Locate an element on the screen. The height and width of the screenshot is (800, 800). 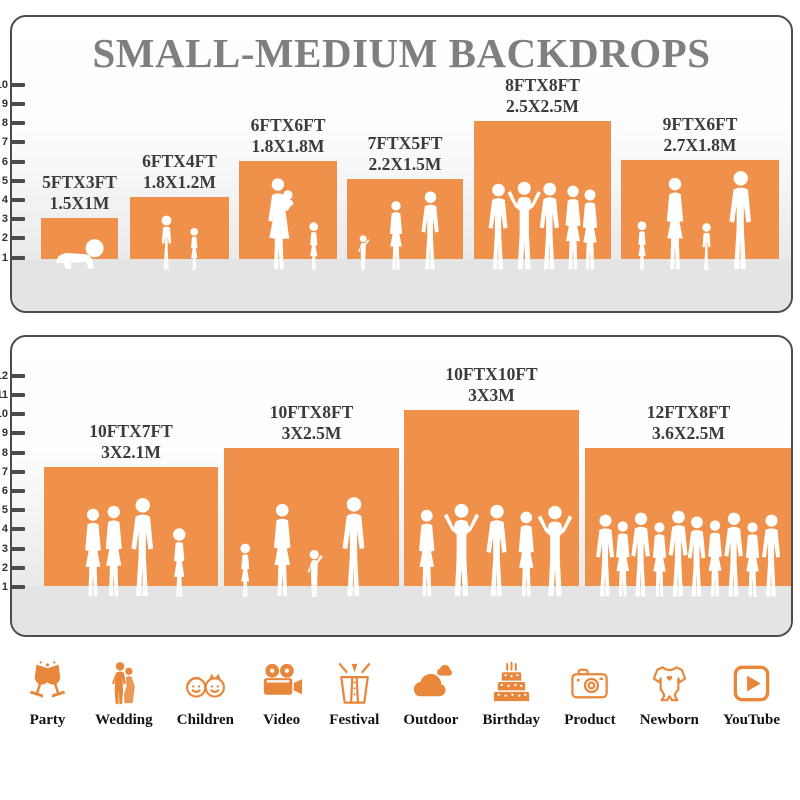
size-m: 2.7X1.8M is located at coordinates (700, 144).